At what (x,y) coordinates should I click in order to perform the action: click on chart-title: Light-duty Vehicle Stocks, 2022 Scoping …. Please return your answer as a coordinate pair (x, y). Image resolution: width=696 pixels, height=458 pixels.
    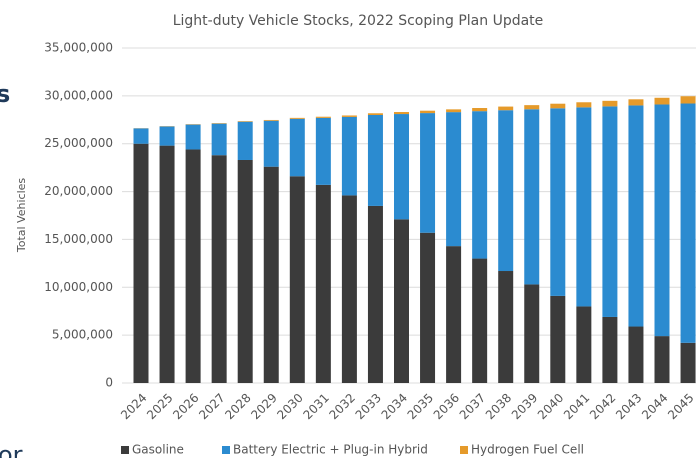
    Looking at the image, I should click on (358, 21).